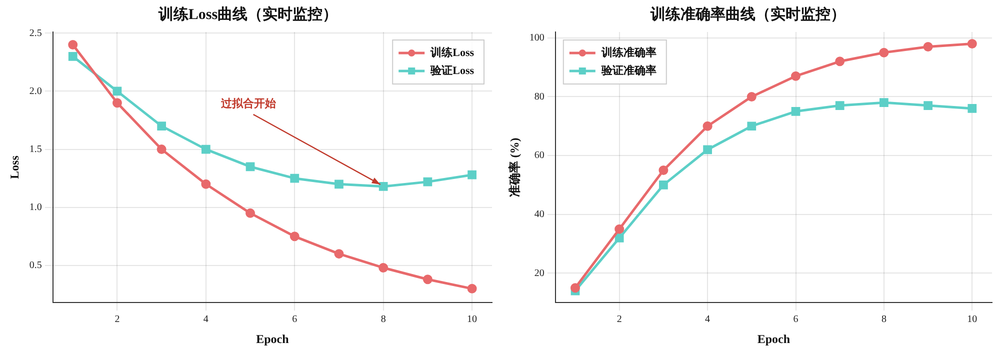 This screenshot has width=1000, height=351. Describe the element at coordinates (14, 167) in the screenshot. I see `y-axis-title: Loss` at that location.